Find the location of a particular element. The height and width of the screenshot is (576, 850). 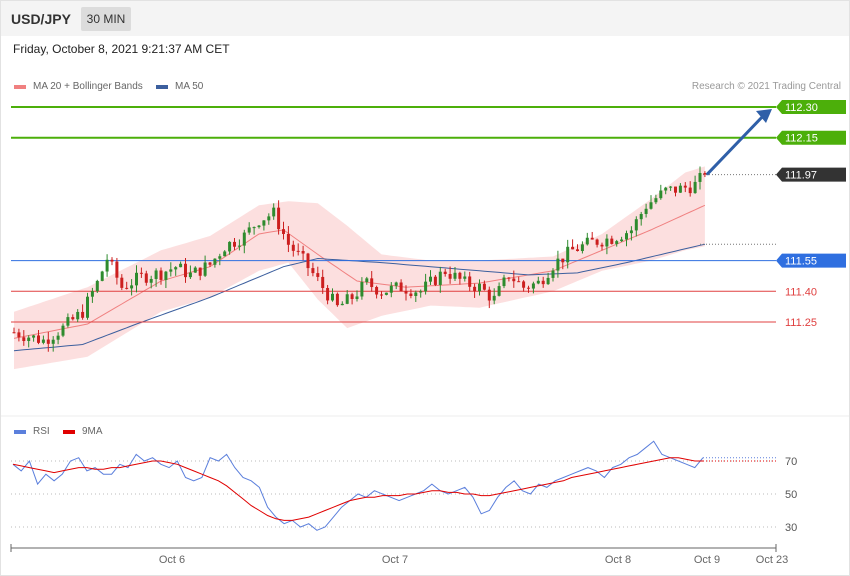

level-tag-111.97 is located at coordinates (811, 174).